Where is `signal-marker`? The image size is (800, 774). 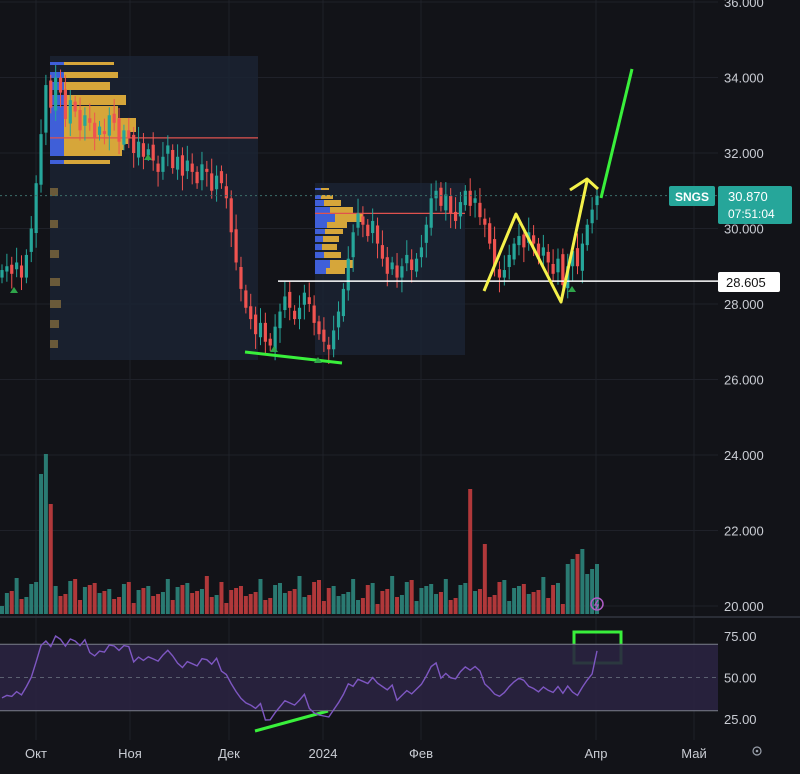 signal-marker is located at coordinates (318, 360).